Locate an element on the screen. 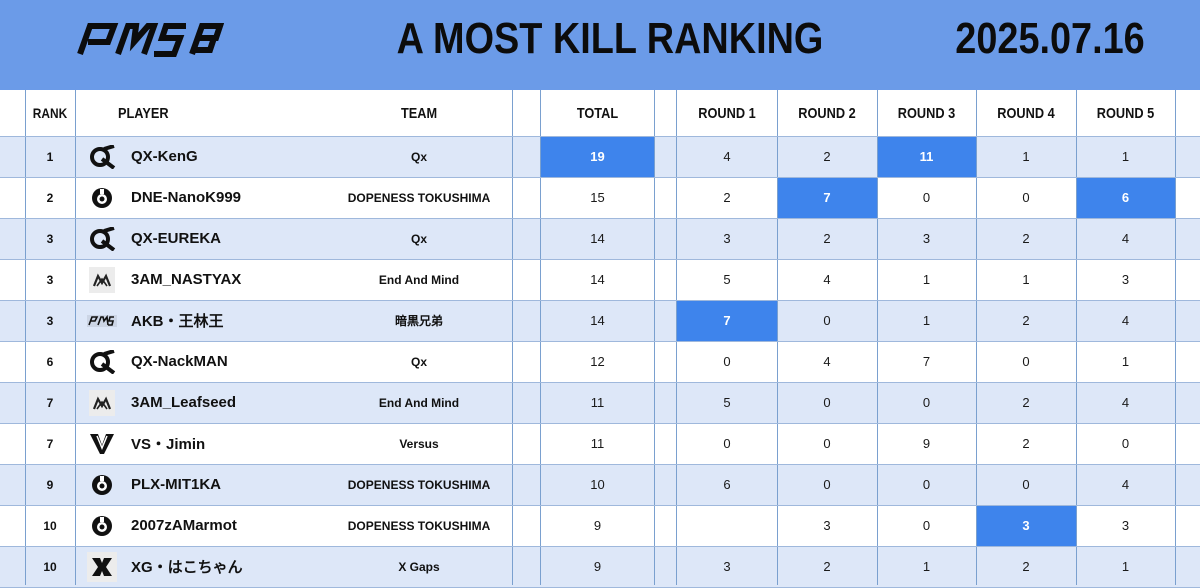 This screenshot has height=588, width=1200. total-kills-cell: 19 is located at coordinates (597, 156).